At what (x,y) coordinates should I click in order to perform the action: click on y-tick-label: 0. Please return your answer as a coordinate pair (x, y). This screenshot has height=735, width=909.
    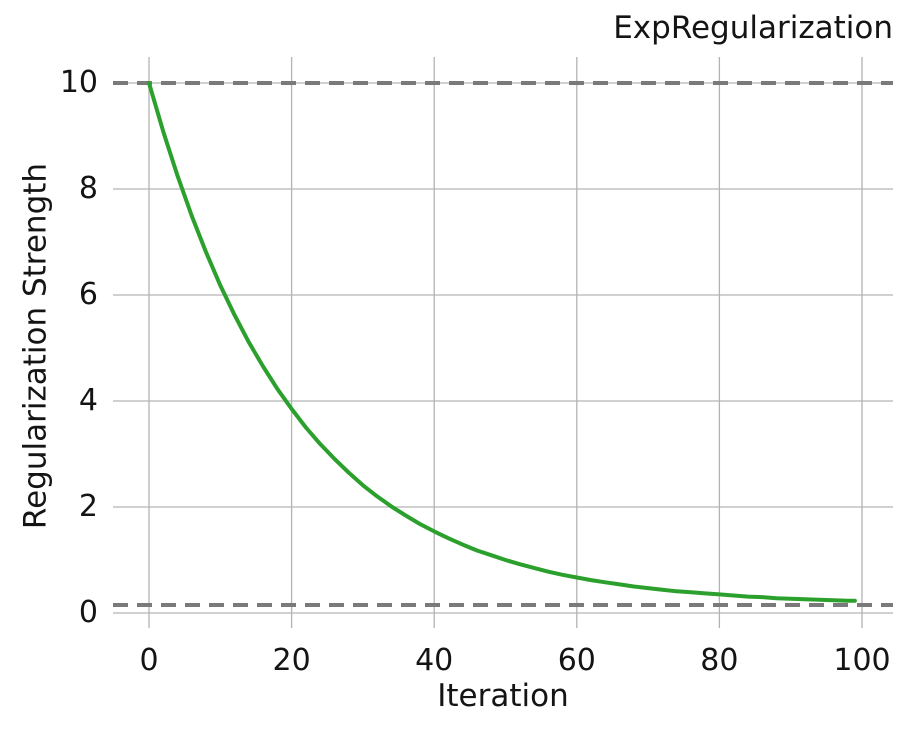
    Looking at the image, I should click on (88, 612).